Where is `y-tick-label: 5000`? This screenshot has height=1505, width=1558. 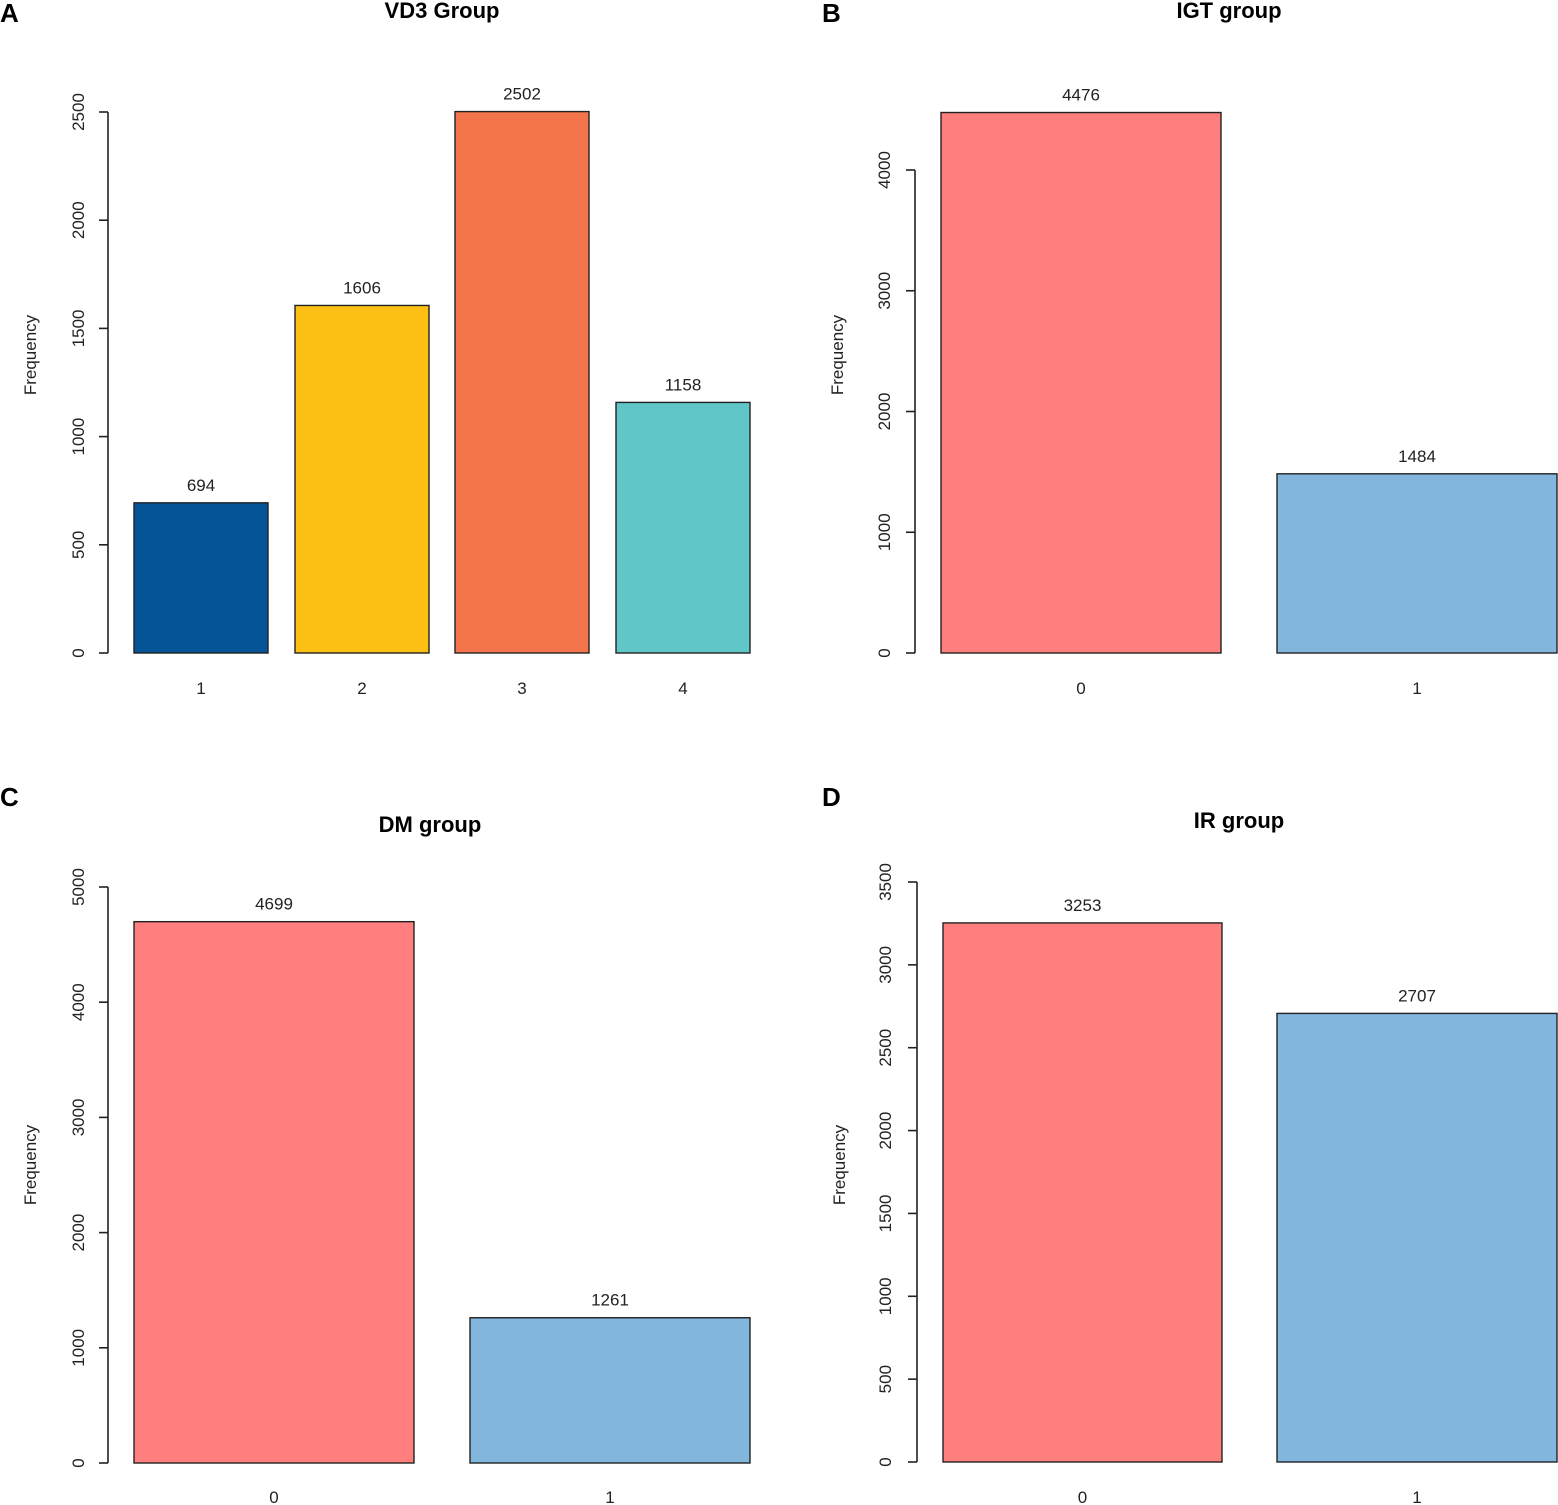
y-tick-label: 5000 is located at coordinates (78, 887).